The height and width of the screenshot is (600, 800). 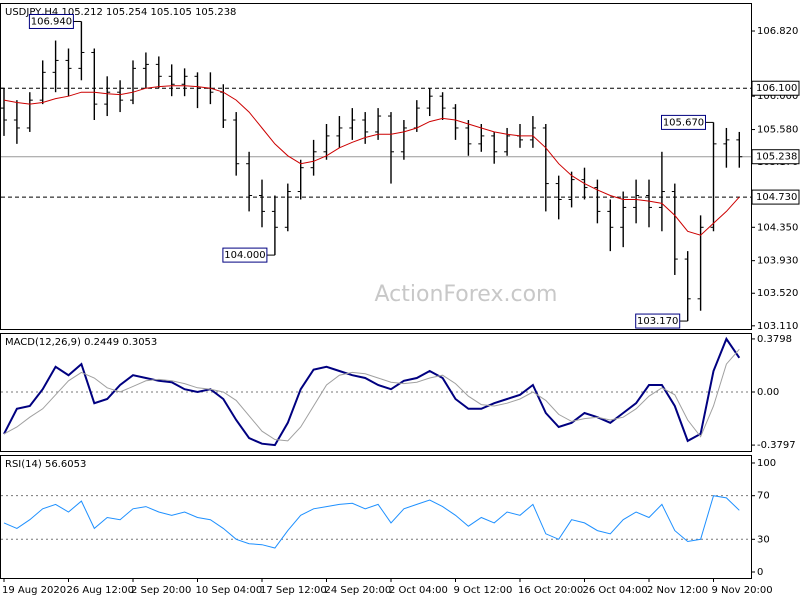 I want to click on level-label: 106.100, so click(x=776, y=88).